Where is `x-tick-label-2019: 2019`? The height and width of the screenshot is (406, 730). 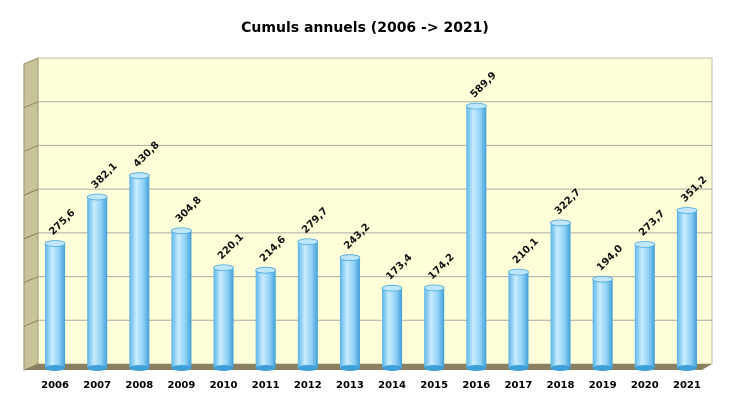
x-tick-label-2019: 2019 is located at coordinates (603, 385).